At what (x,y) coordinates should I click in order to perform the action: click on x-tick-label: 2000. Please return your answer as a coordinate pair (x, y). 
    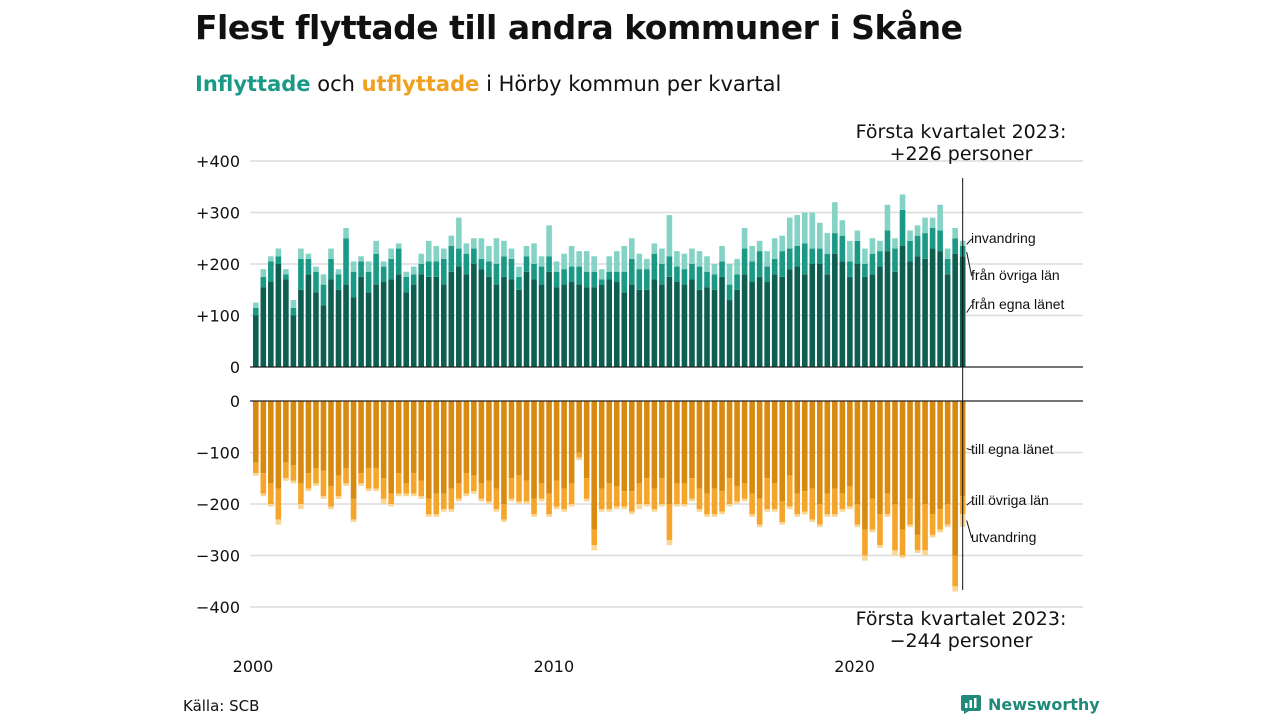
    Looking at the image, I should click on (253, 666).